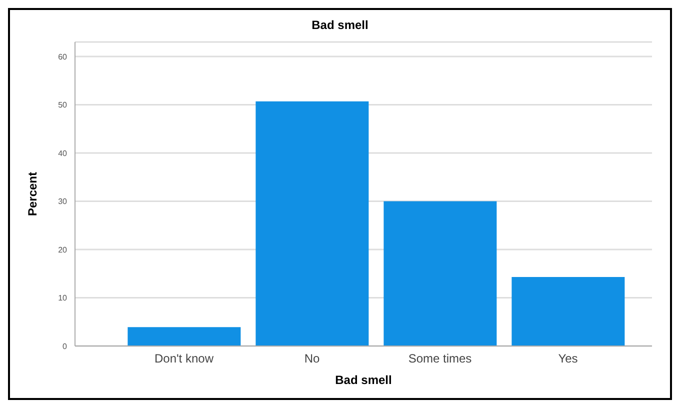 The width and height of the screenshot is (678, 405). Describe the element at coordinates (363, 380) in the screenshot. I see `x-axis-title: Bad smell` at that location.